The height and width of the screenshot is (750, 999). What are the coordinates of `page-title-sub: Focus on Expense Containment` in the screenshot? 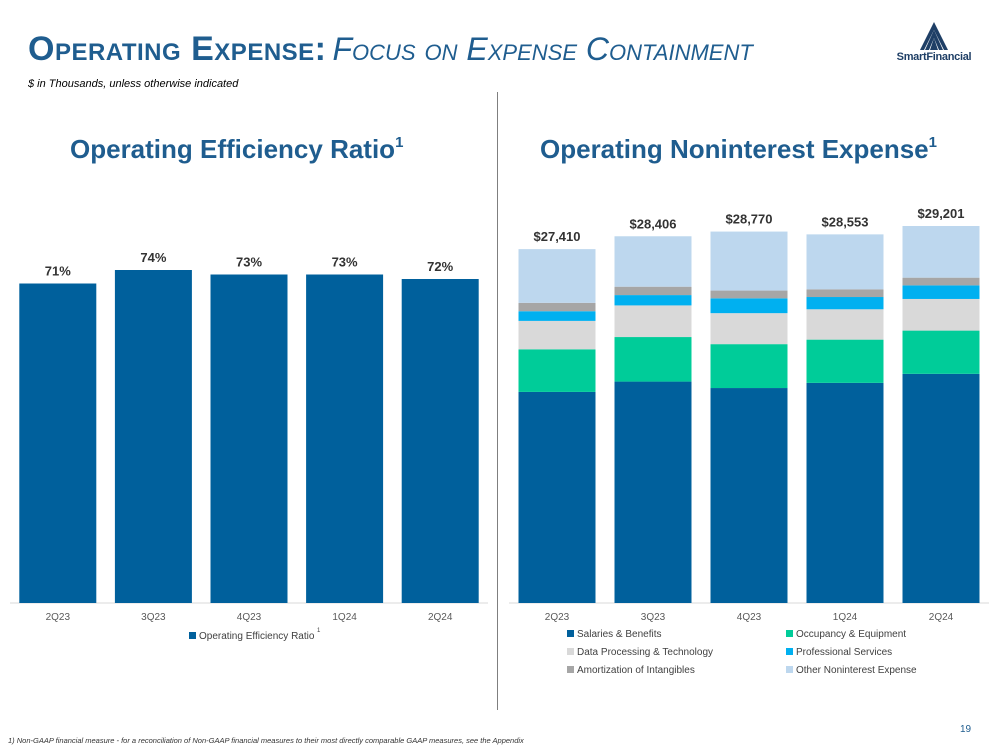 It's located at (542, 49).